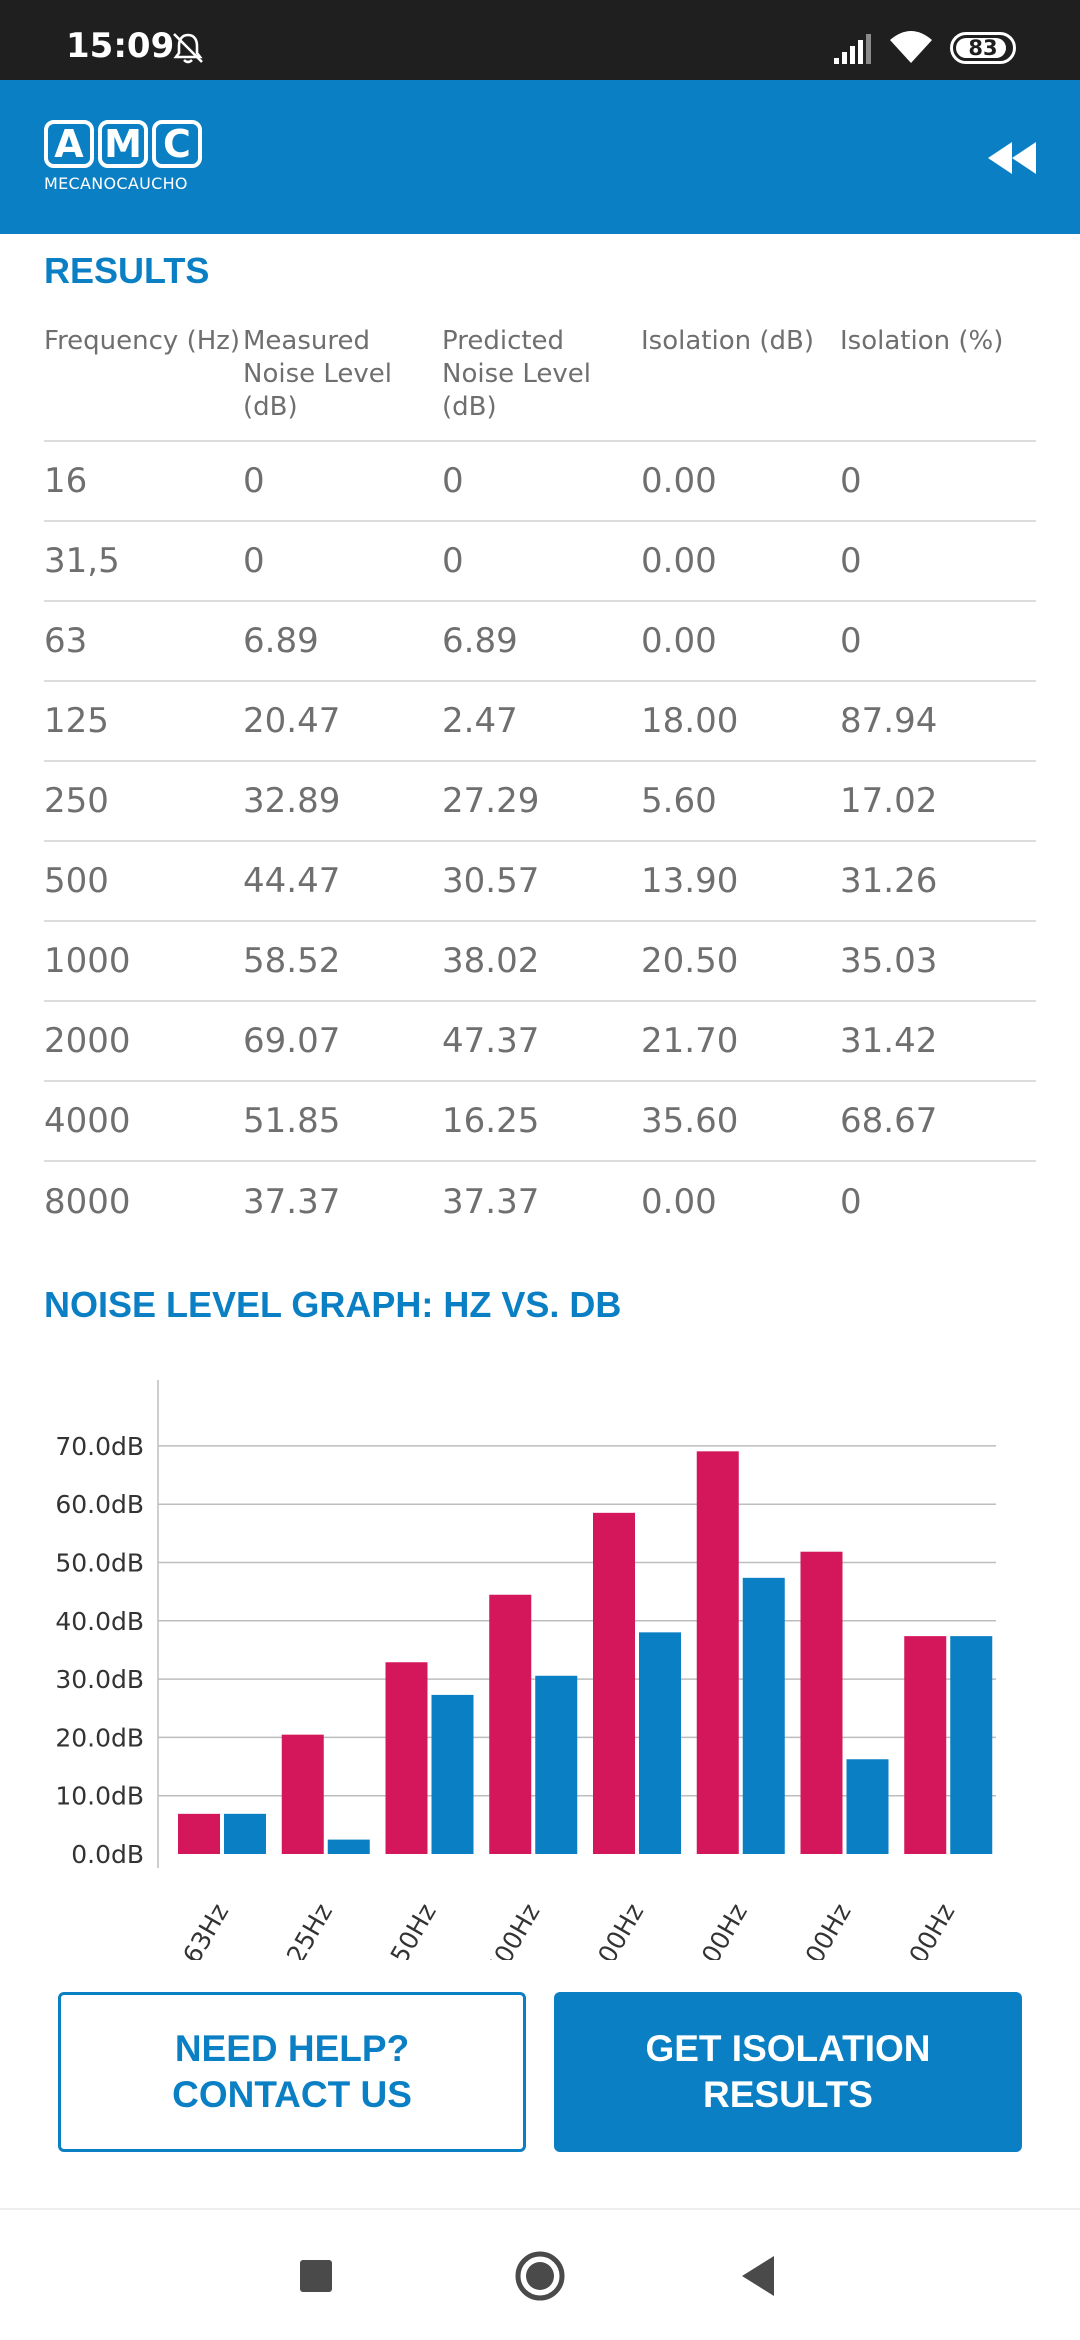 The height and width of the screenshot is (2340, 1080). What do you see at coordinates (540, 157) in the screenshot?
I see `app-header: A M C MECANOCAUCHO` at bounding box center [540, 157].